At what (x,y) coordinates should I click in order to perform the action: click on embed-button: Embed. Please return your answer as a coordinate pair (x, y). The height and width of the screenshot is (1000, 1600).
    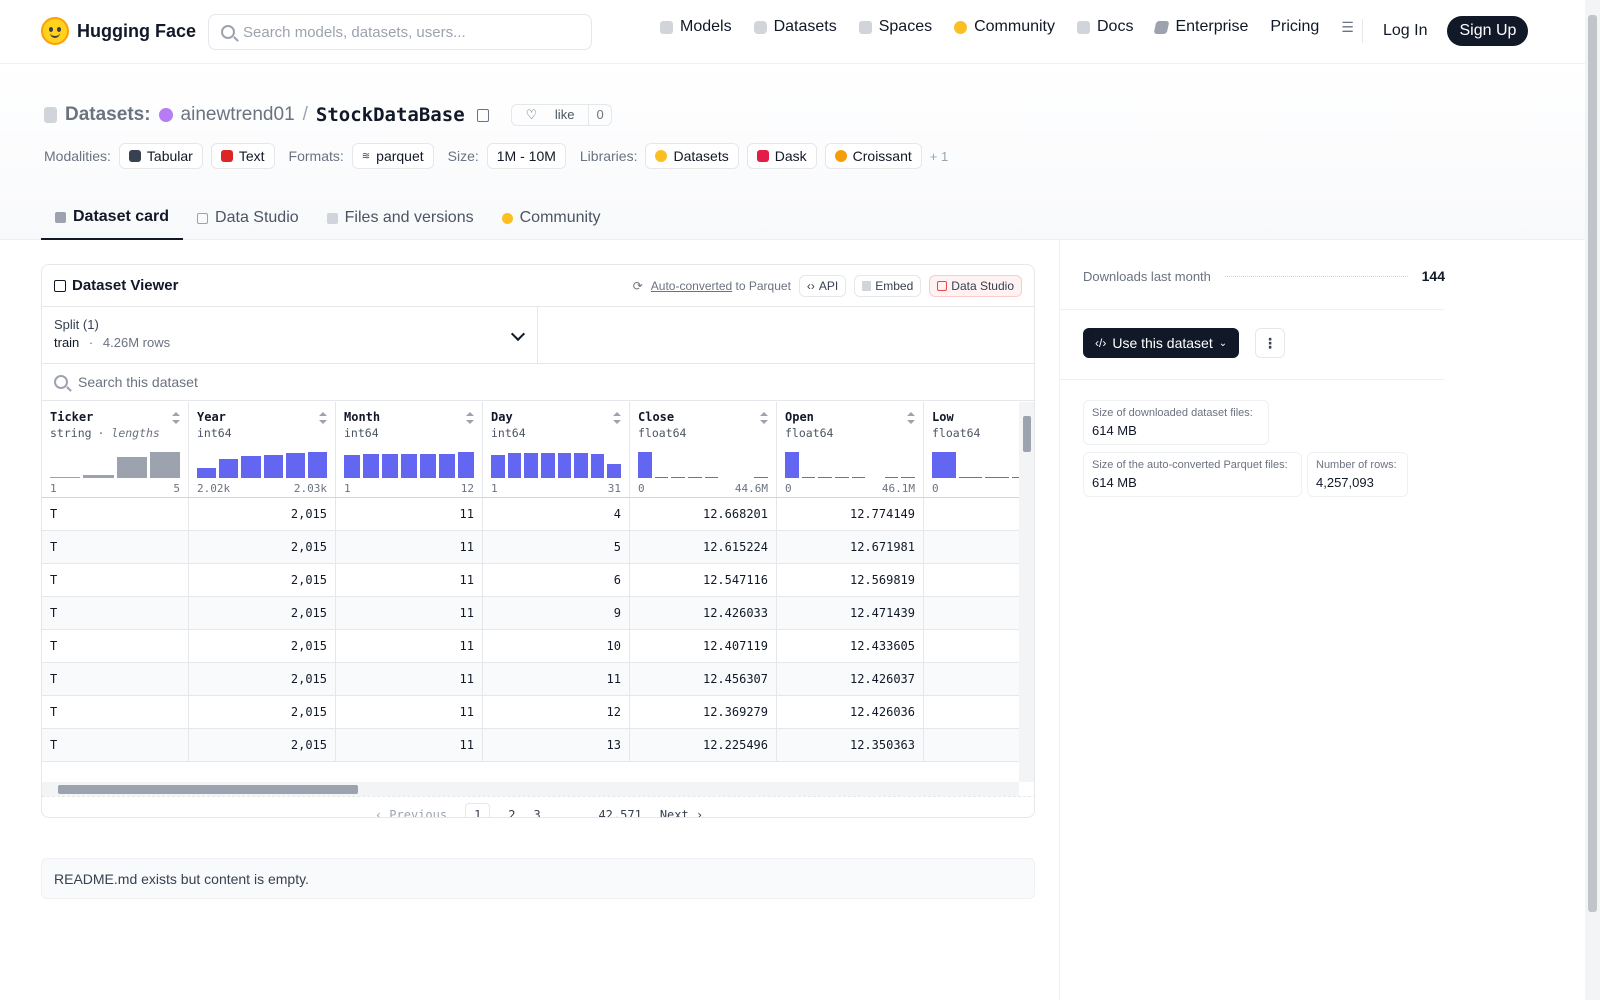
    Looking at the image, I should click on (888, 285).